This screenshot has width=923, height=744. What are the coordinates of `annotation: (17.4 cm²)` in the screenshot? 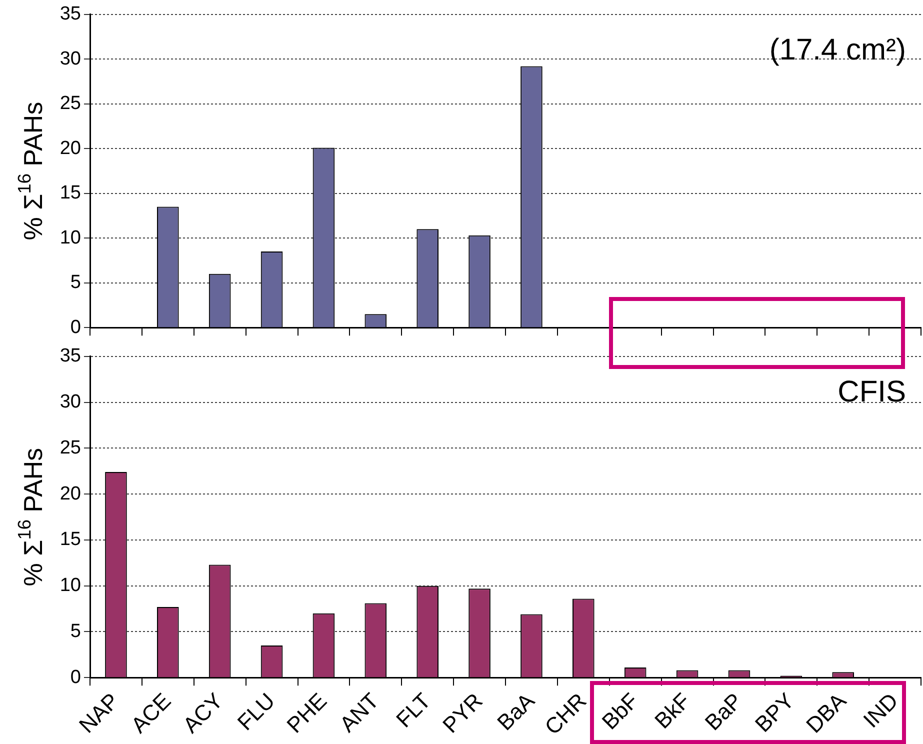 It's located at (837, 49).